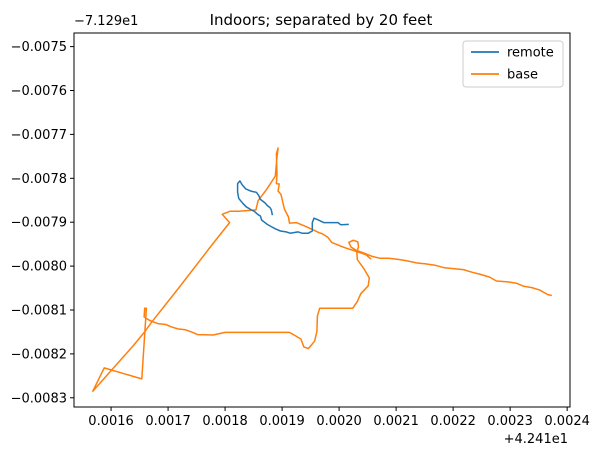  What do you see at coordinates (39, 223) in the screenshot?
I see `y-tick-label: −0.0079` at bounding box center [39, 223].